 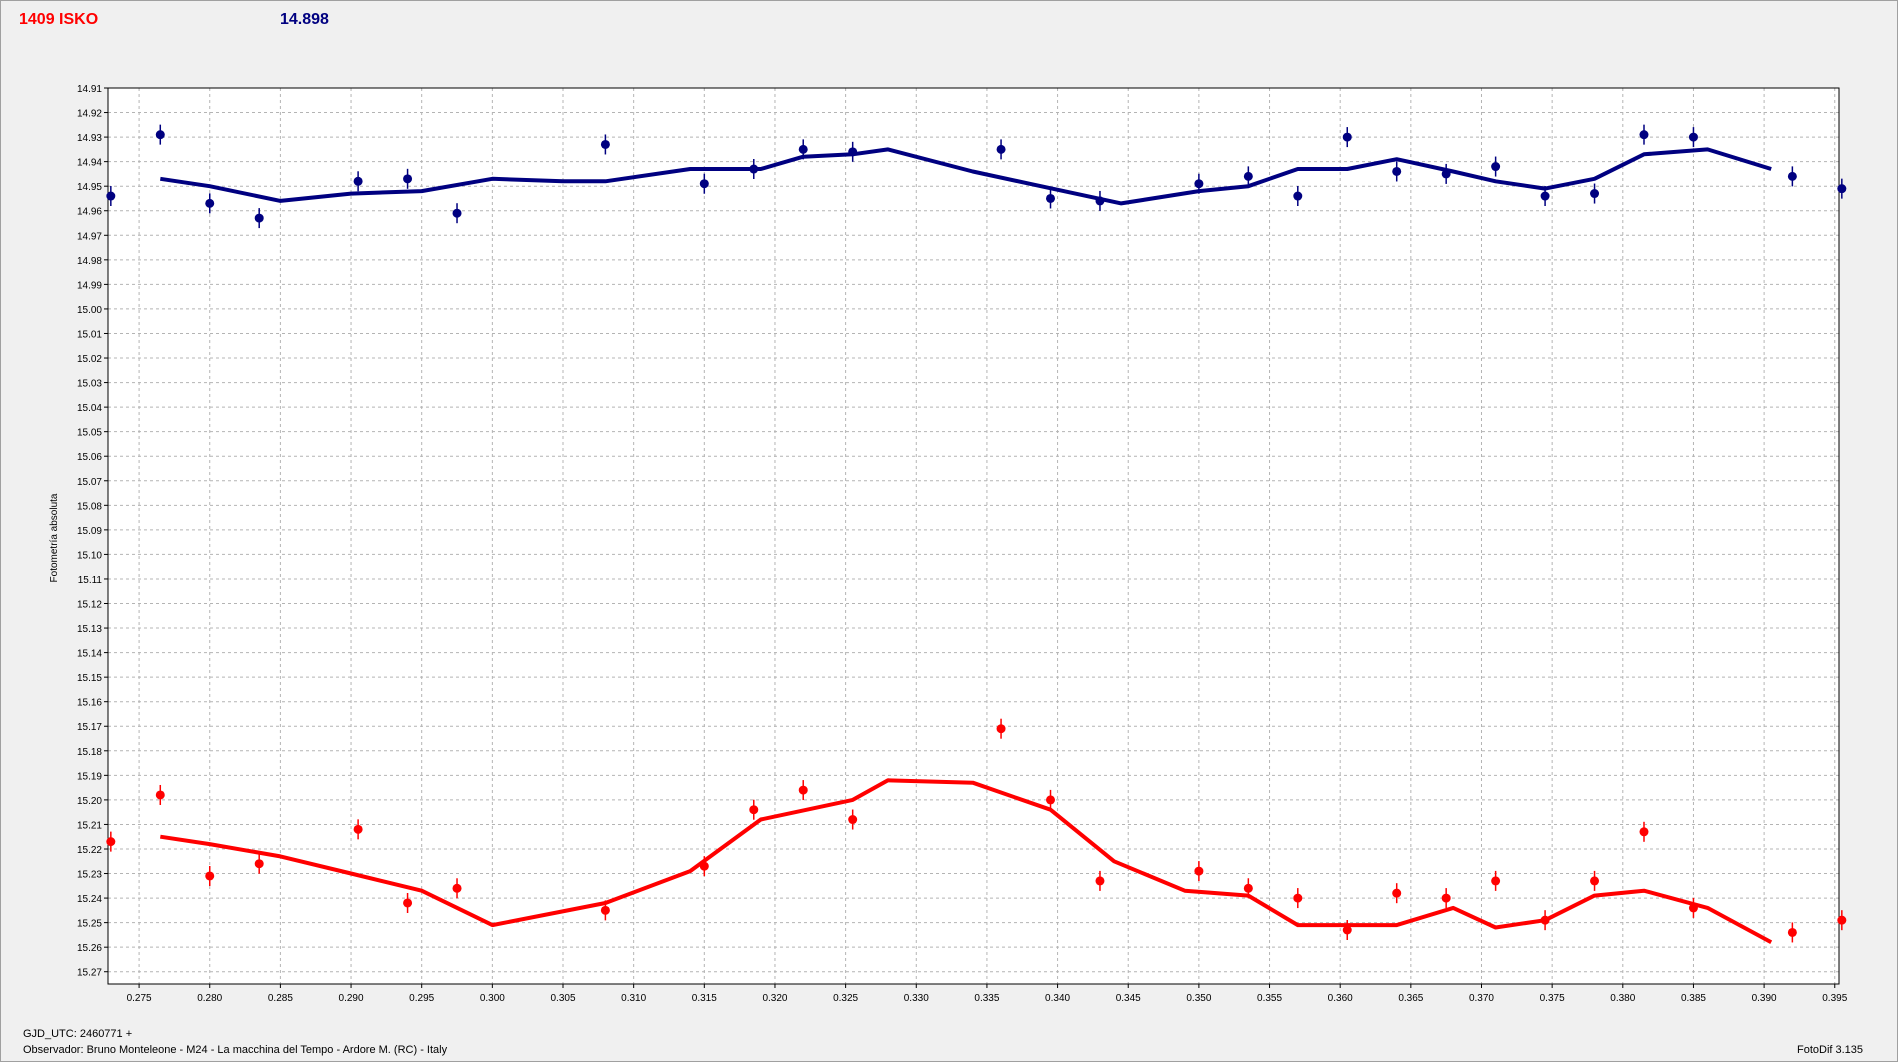 What do you see at coordinates (1340, 998) in the screenshot?
I see `x-tick-label: 0.360` at bounding box center [1340, 998].